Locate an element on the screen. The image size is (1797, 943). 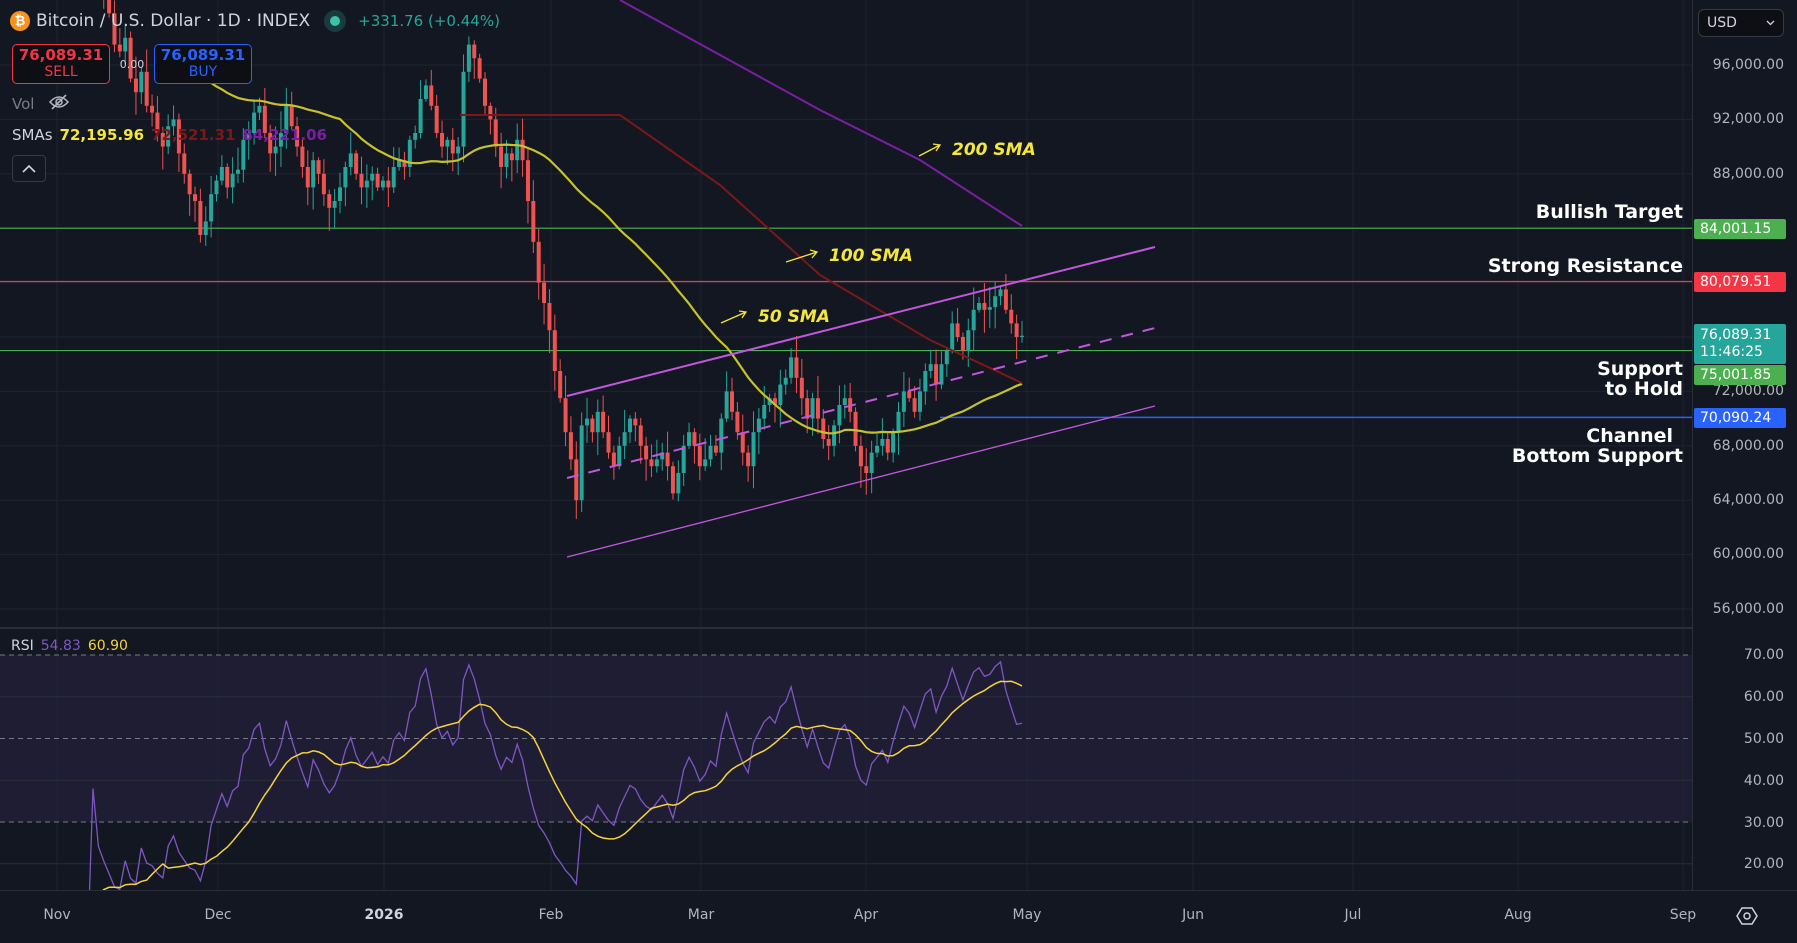
strong-resistance-price-tag: 80,079.51 is located at coordinates (1740, 282).